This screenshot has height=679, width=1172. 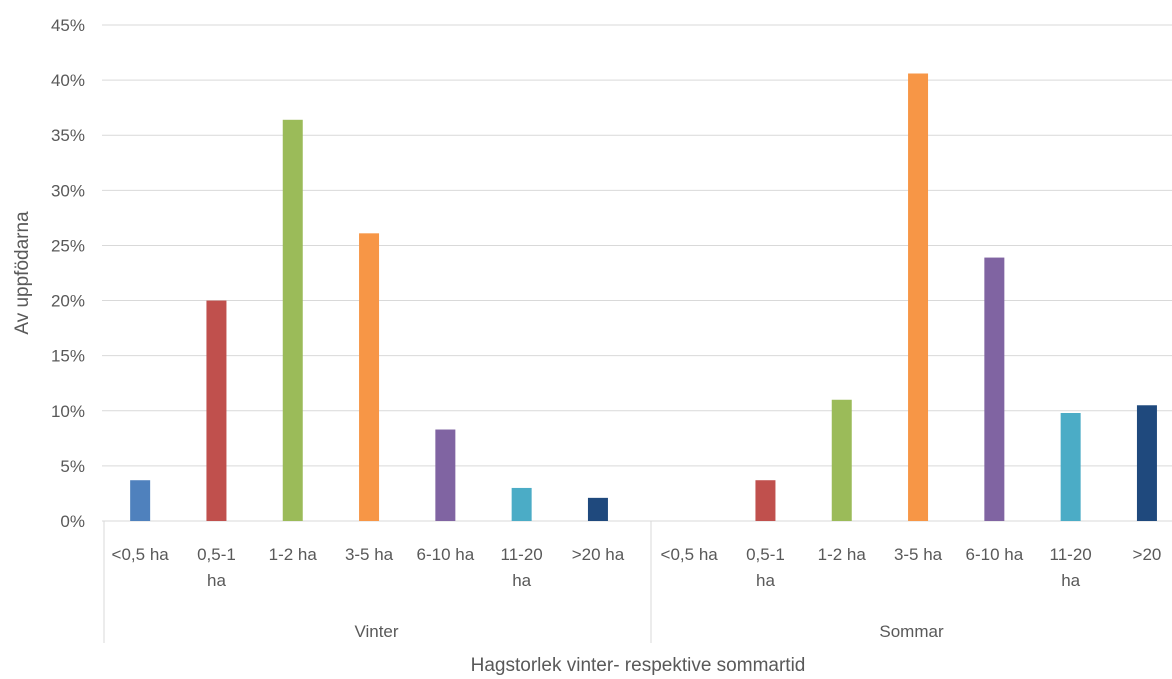 I want to click on y-tick-label: 45%, so click(x=68, y=25).